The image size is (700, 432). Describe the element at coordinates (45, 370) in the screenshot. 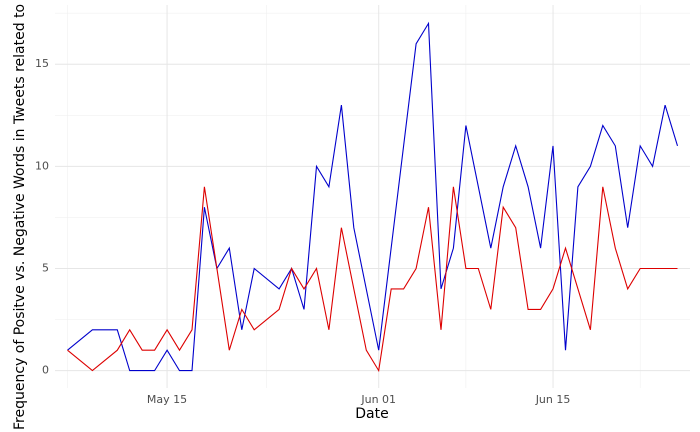

I see `y-tick-label: 0` at that location.